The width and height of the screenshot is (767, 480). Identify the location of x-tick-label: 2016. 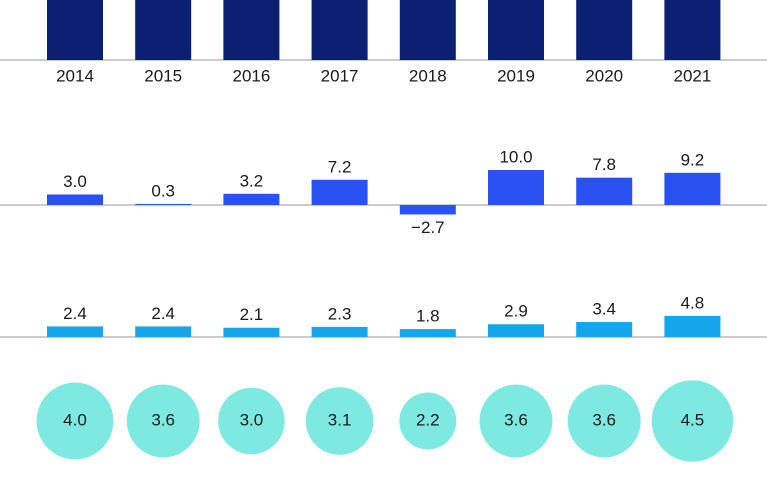
(251, 75).